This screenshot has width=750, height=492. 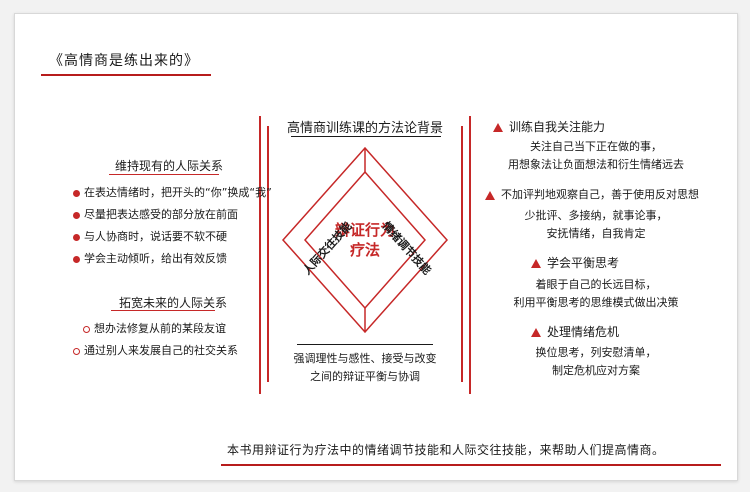 What do you see at coordinates (596, 164) in the screenshot?
I see `right-section1-line-2: 用想象法让负面想法和衍生情绪远去` at bounding box center [596, 164].